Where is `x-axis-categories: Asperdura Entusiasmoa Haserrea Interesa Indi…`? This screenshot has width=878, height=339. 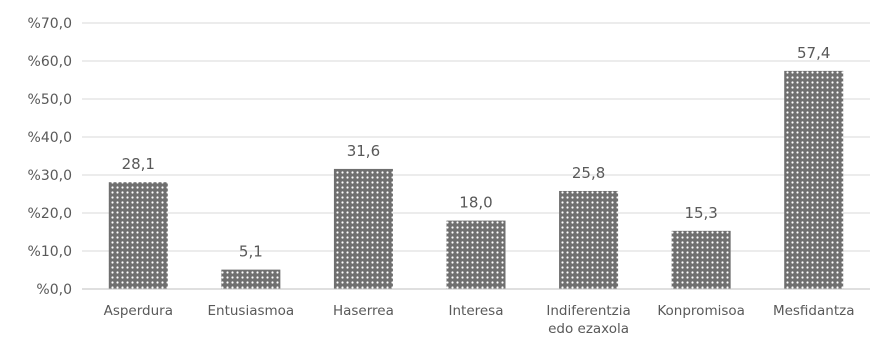
x-axis-categories: Asperdura Entusiasmoa Haserrea Interesa Indi… is located at coordinates (479, 320).